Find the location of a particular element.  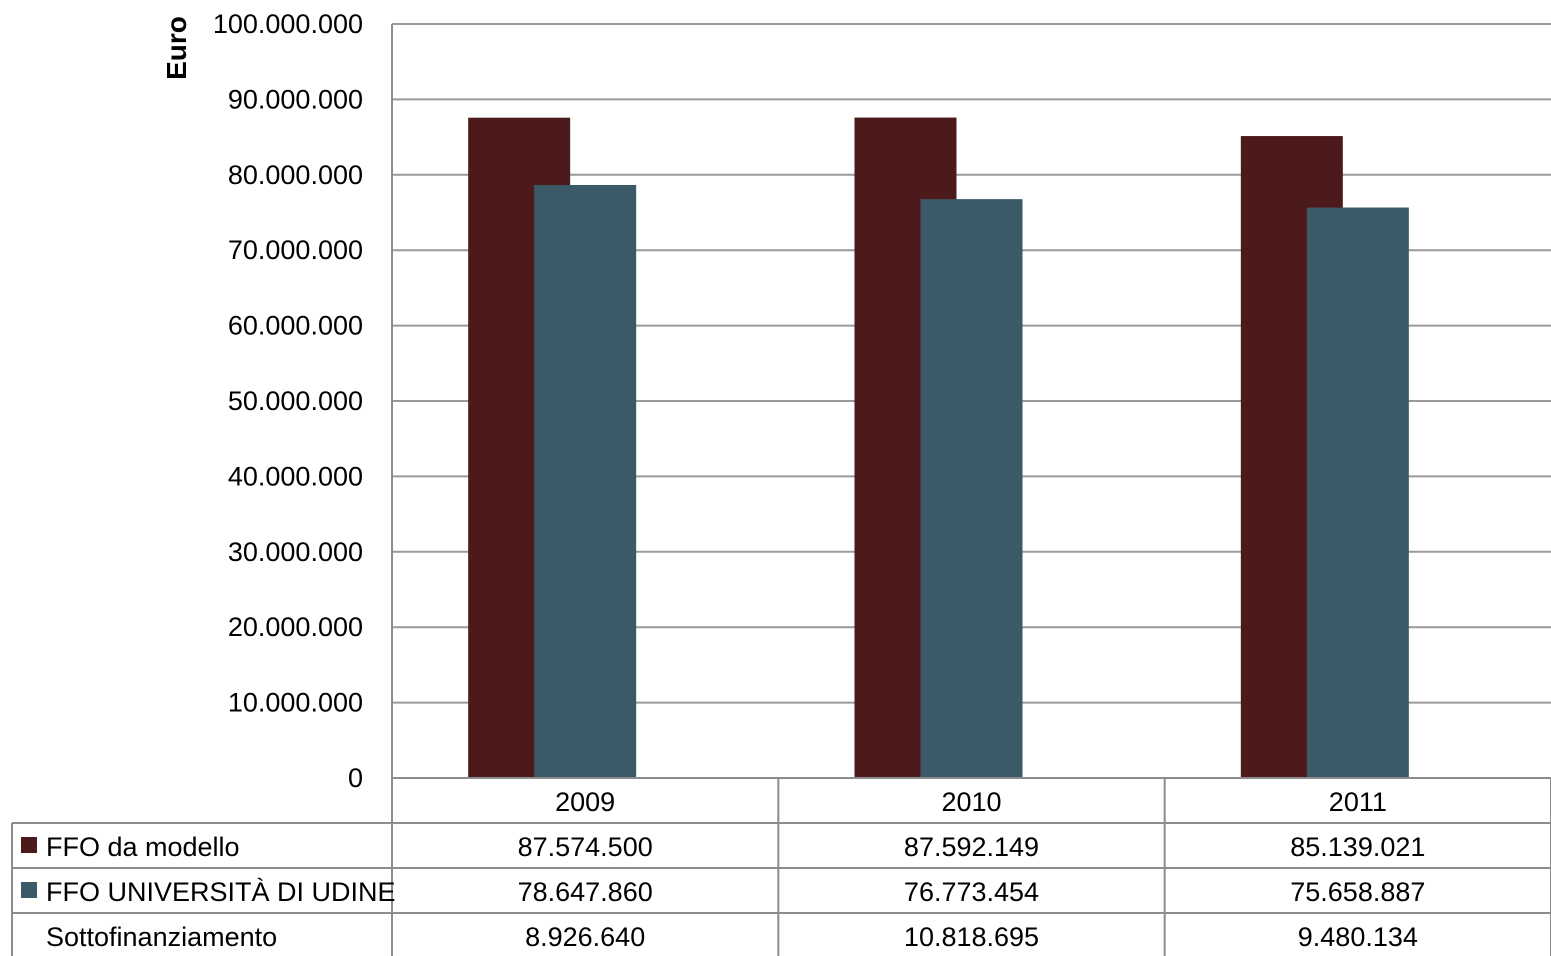

data-label: 75.658.887 is located at coordinates (1357, 892).